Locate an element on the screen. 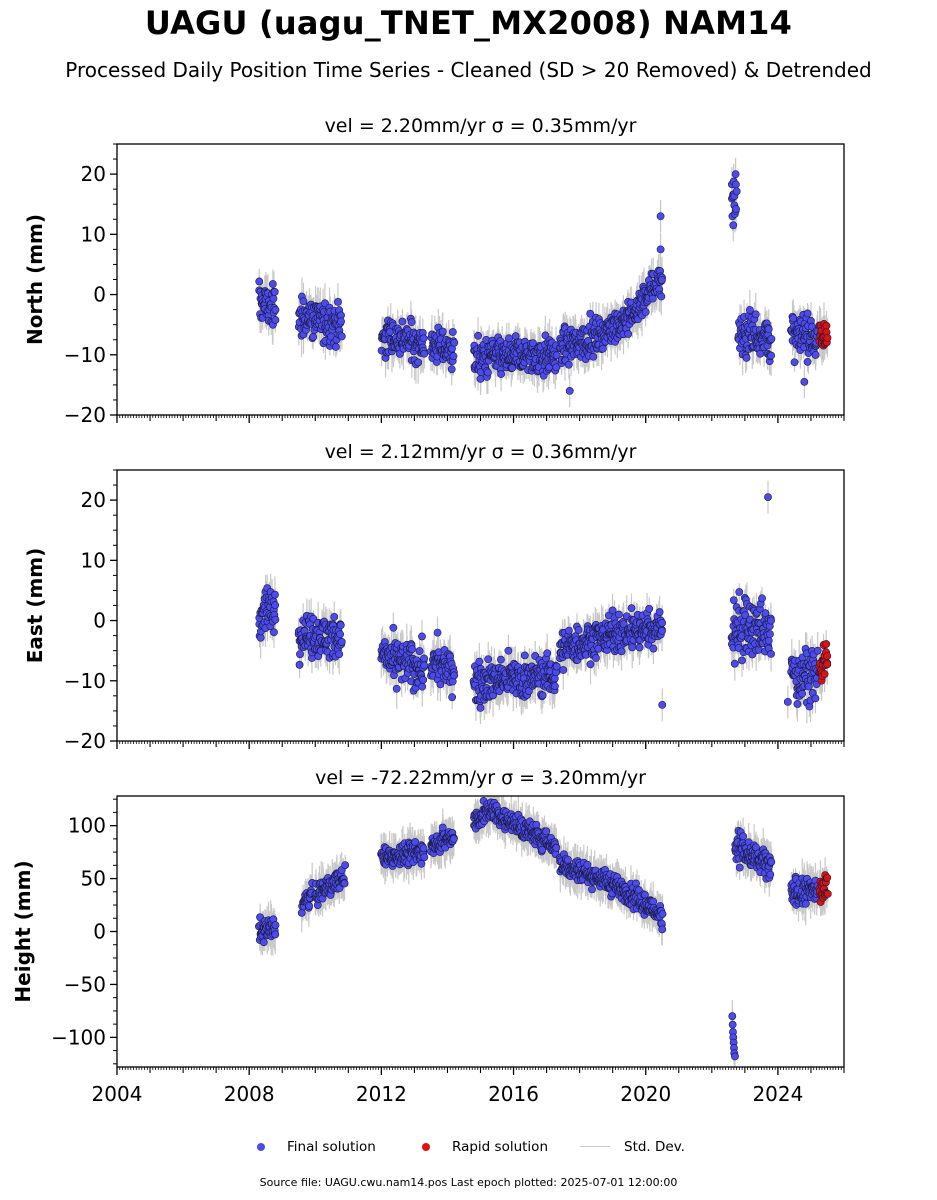 This screenshot has height=1200, width=937. y-tick-label: 10 is located at coordinates (93, 234).